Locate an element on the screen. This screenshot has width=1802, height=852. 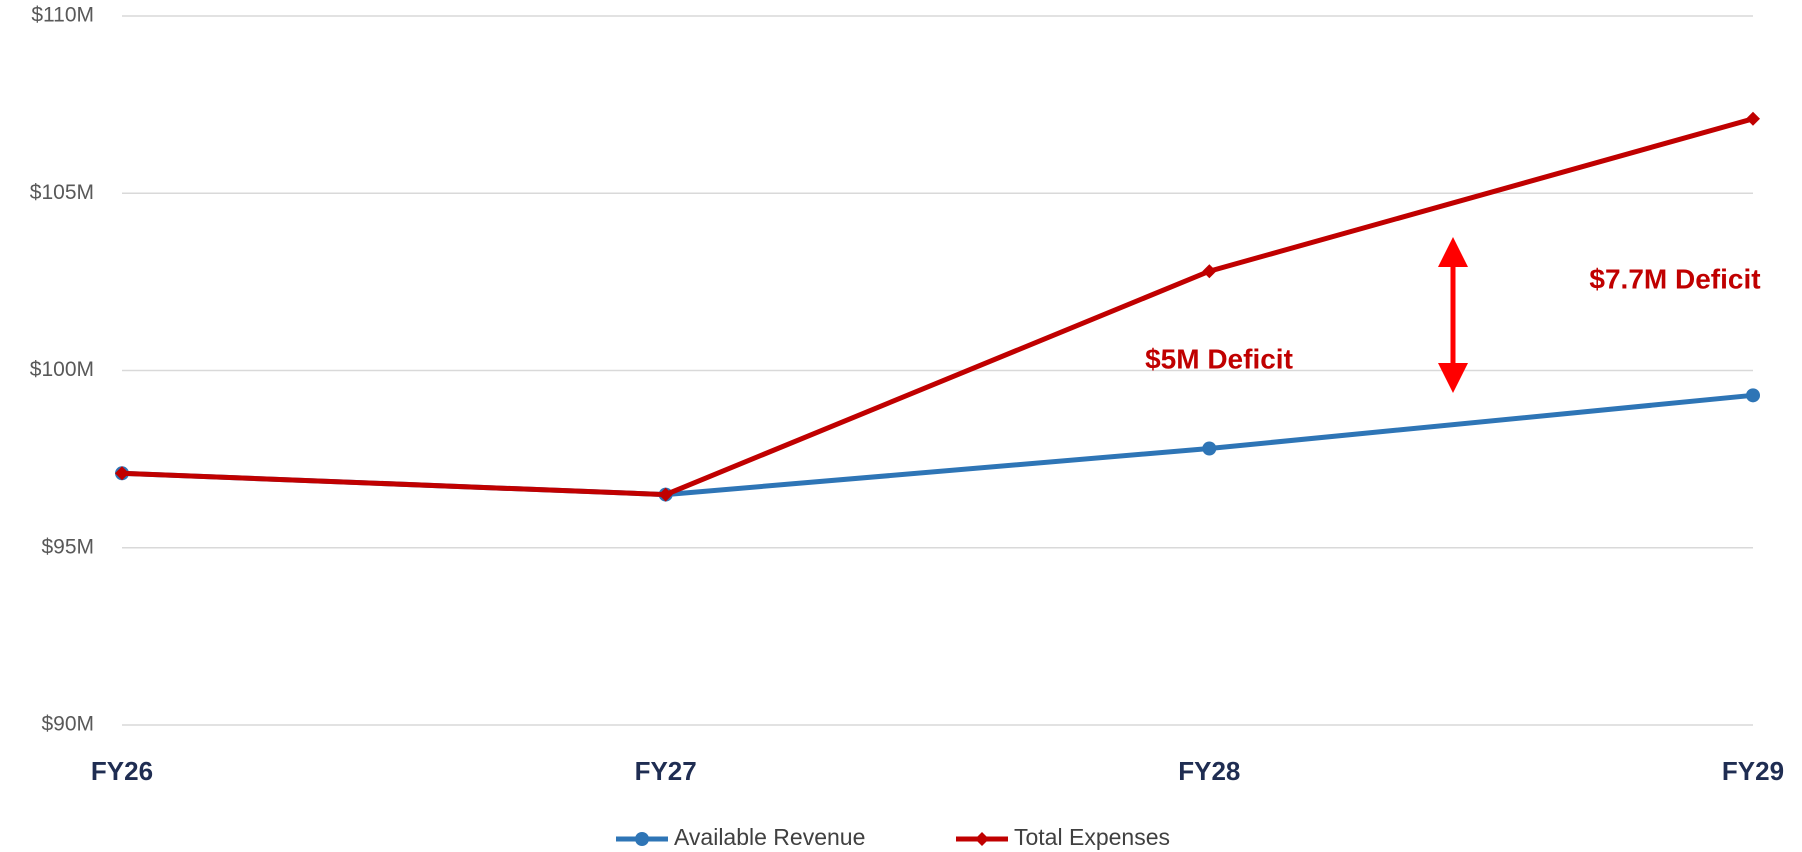
y-tick-label: $100M is located at coordinates (62, 369).